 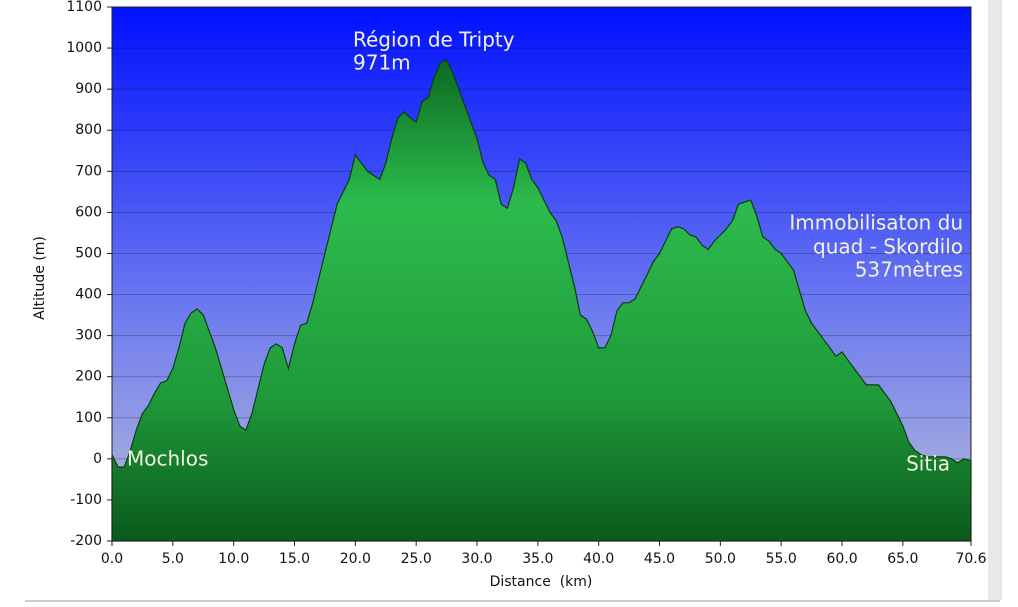 I want to click on x-tick-label: 0.0, so click(x=112, y=559).